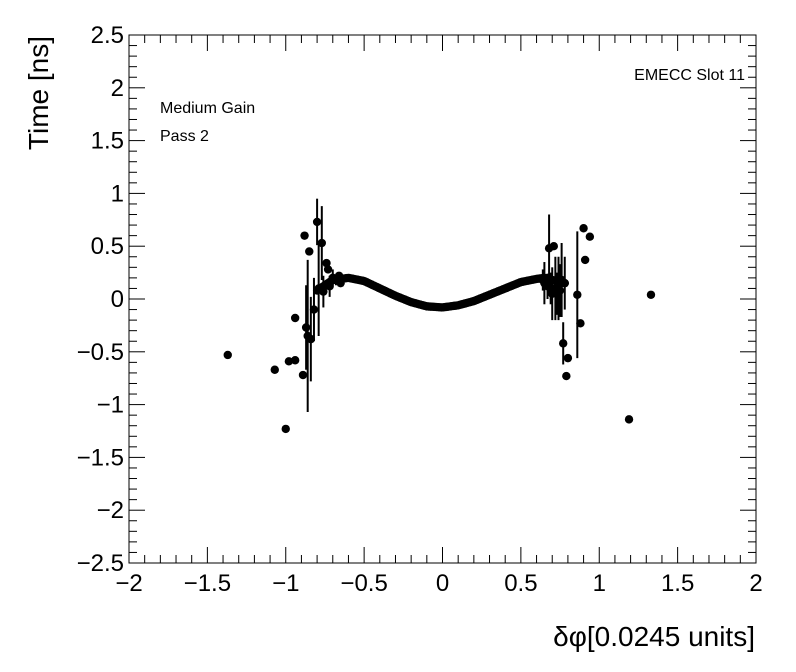 Image resolution: width=796 pixels, height=672 pixels. I want to click on y-tick-label: 2, so click(117, 88).